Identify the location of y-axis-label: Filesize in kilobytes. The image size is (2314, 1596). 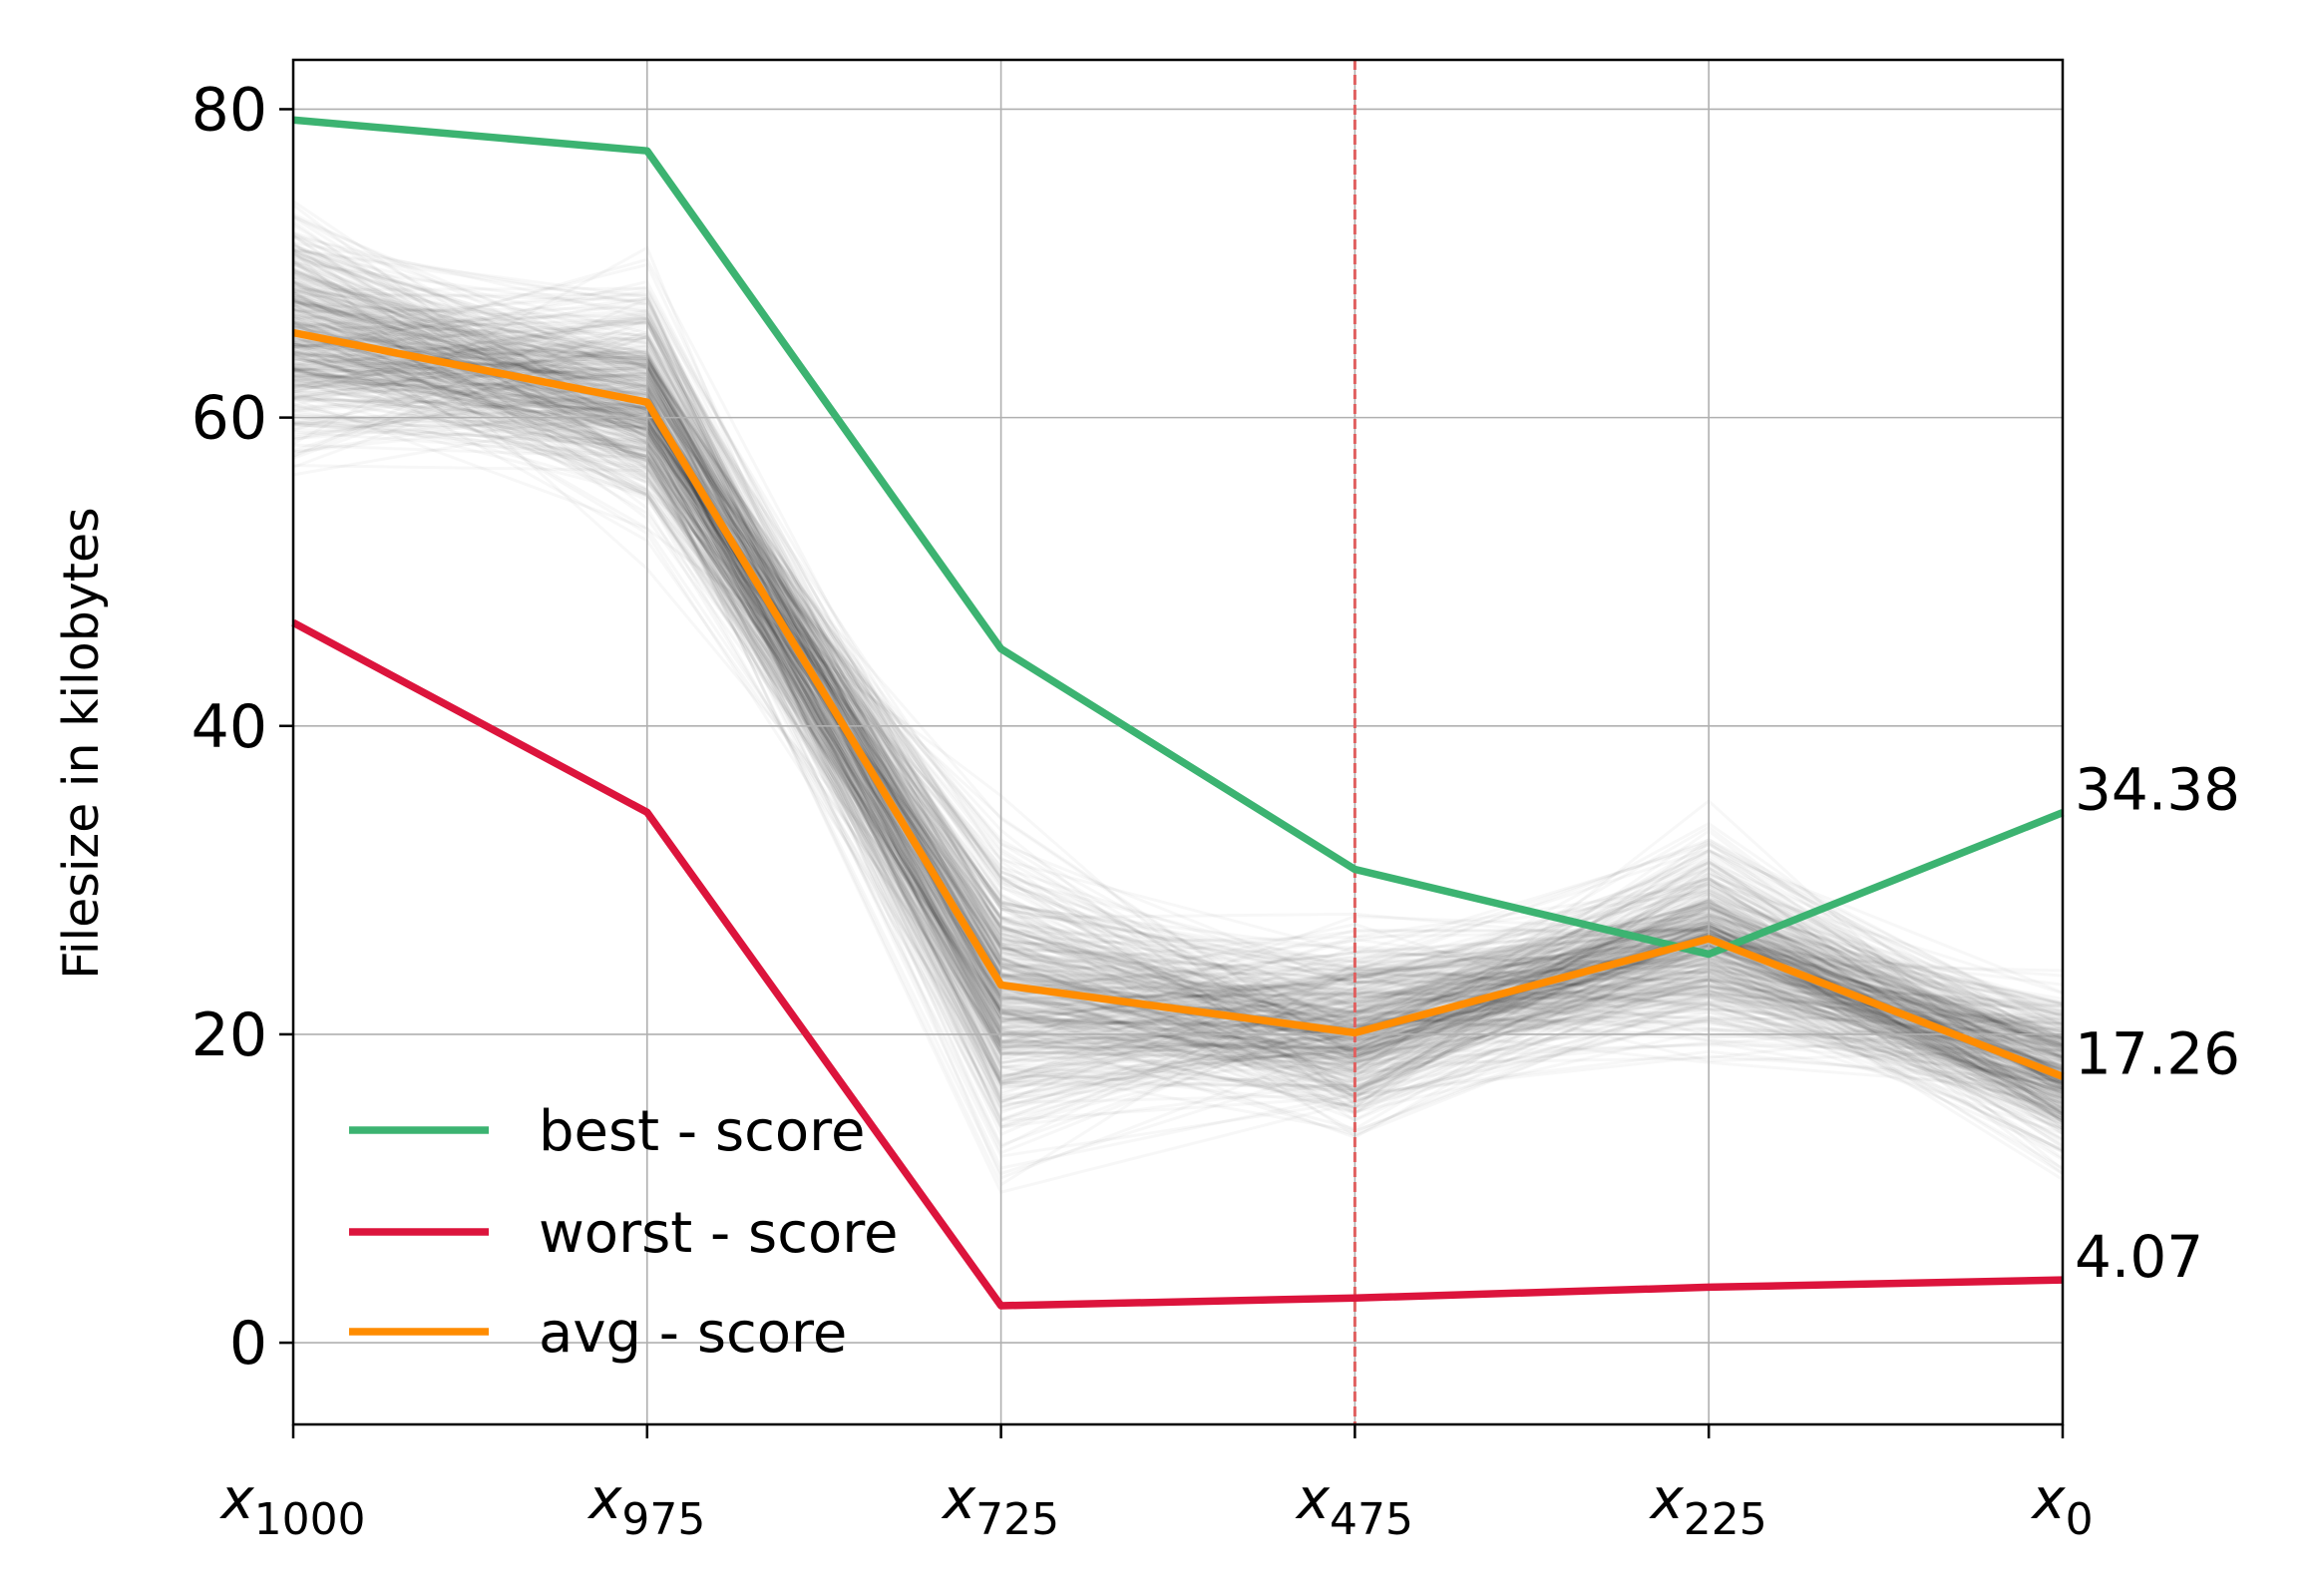
(81, 743).